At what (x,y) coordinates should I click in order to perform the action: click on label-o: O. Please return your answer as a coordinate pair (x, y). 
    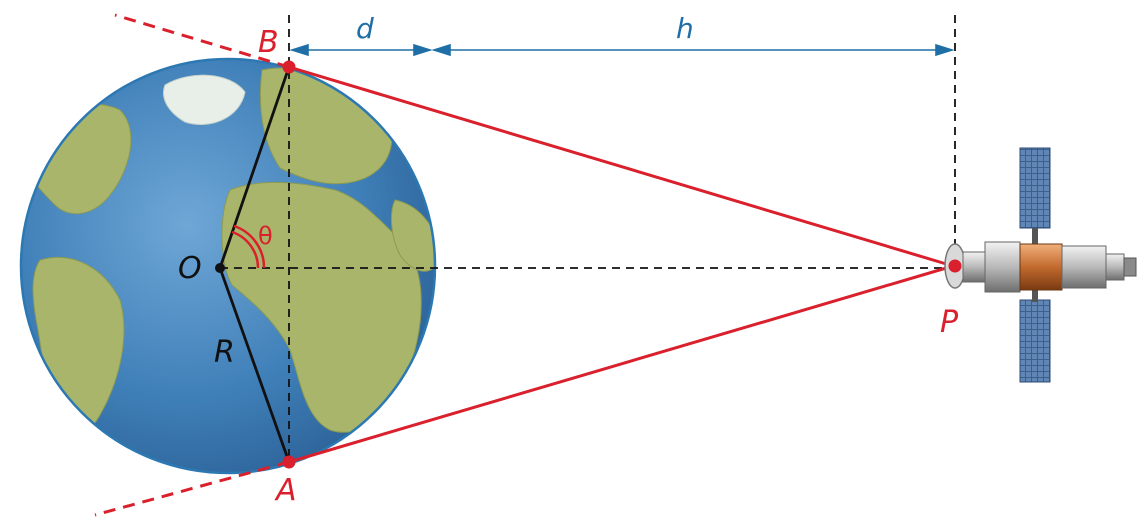
    Looking at the image, I should click on (190, 268).